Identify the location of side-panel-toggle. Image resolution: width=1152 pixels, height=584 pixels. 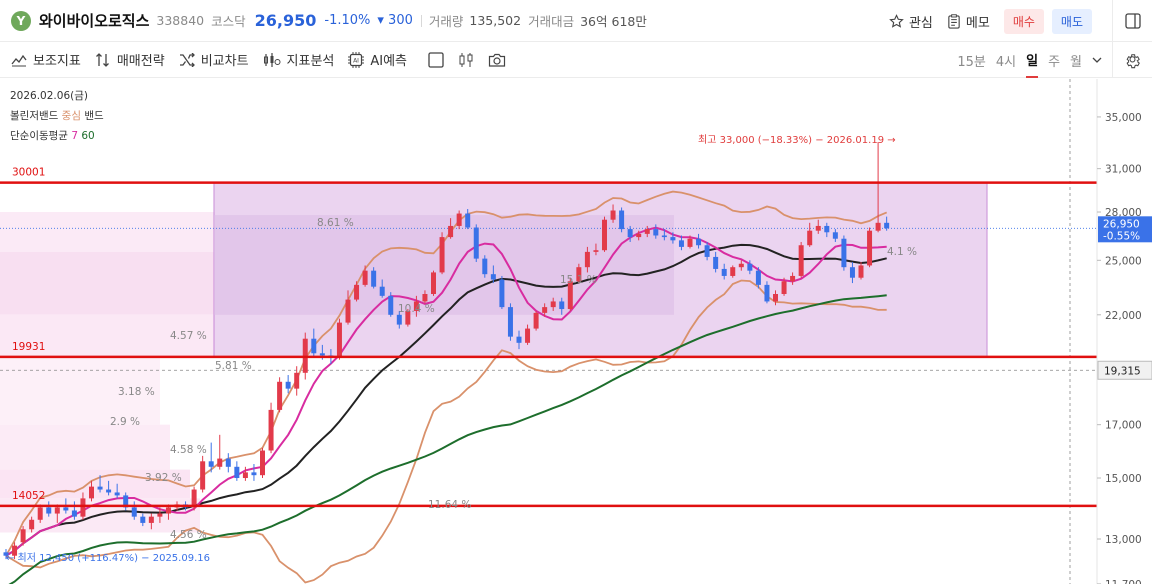
(1132, 21).